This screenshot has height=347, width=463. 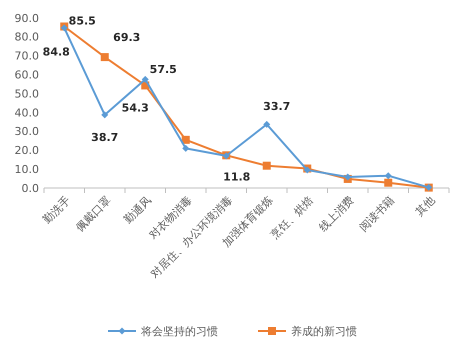 What do you see at coordinates (377, 214) in the screenshot?
I see `x-tick-label: 阅读书籍` at bounding box center [377, 214].